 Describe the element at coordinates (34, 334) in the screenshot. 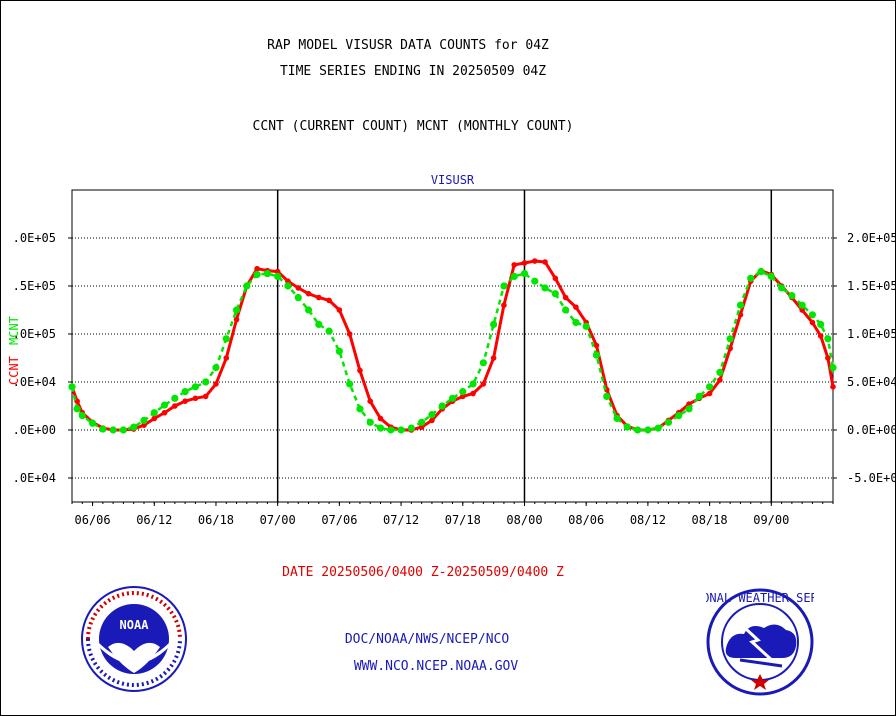

I see `y-tick-label-left: .0E+05` at that location.